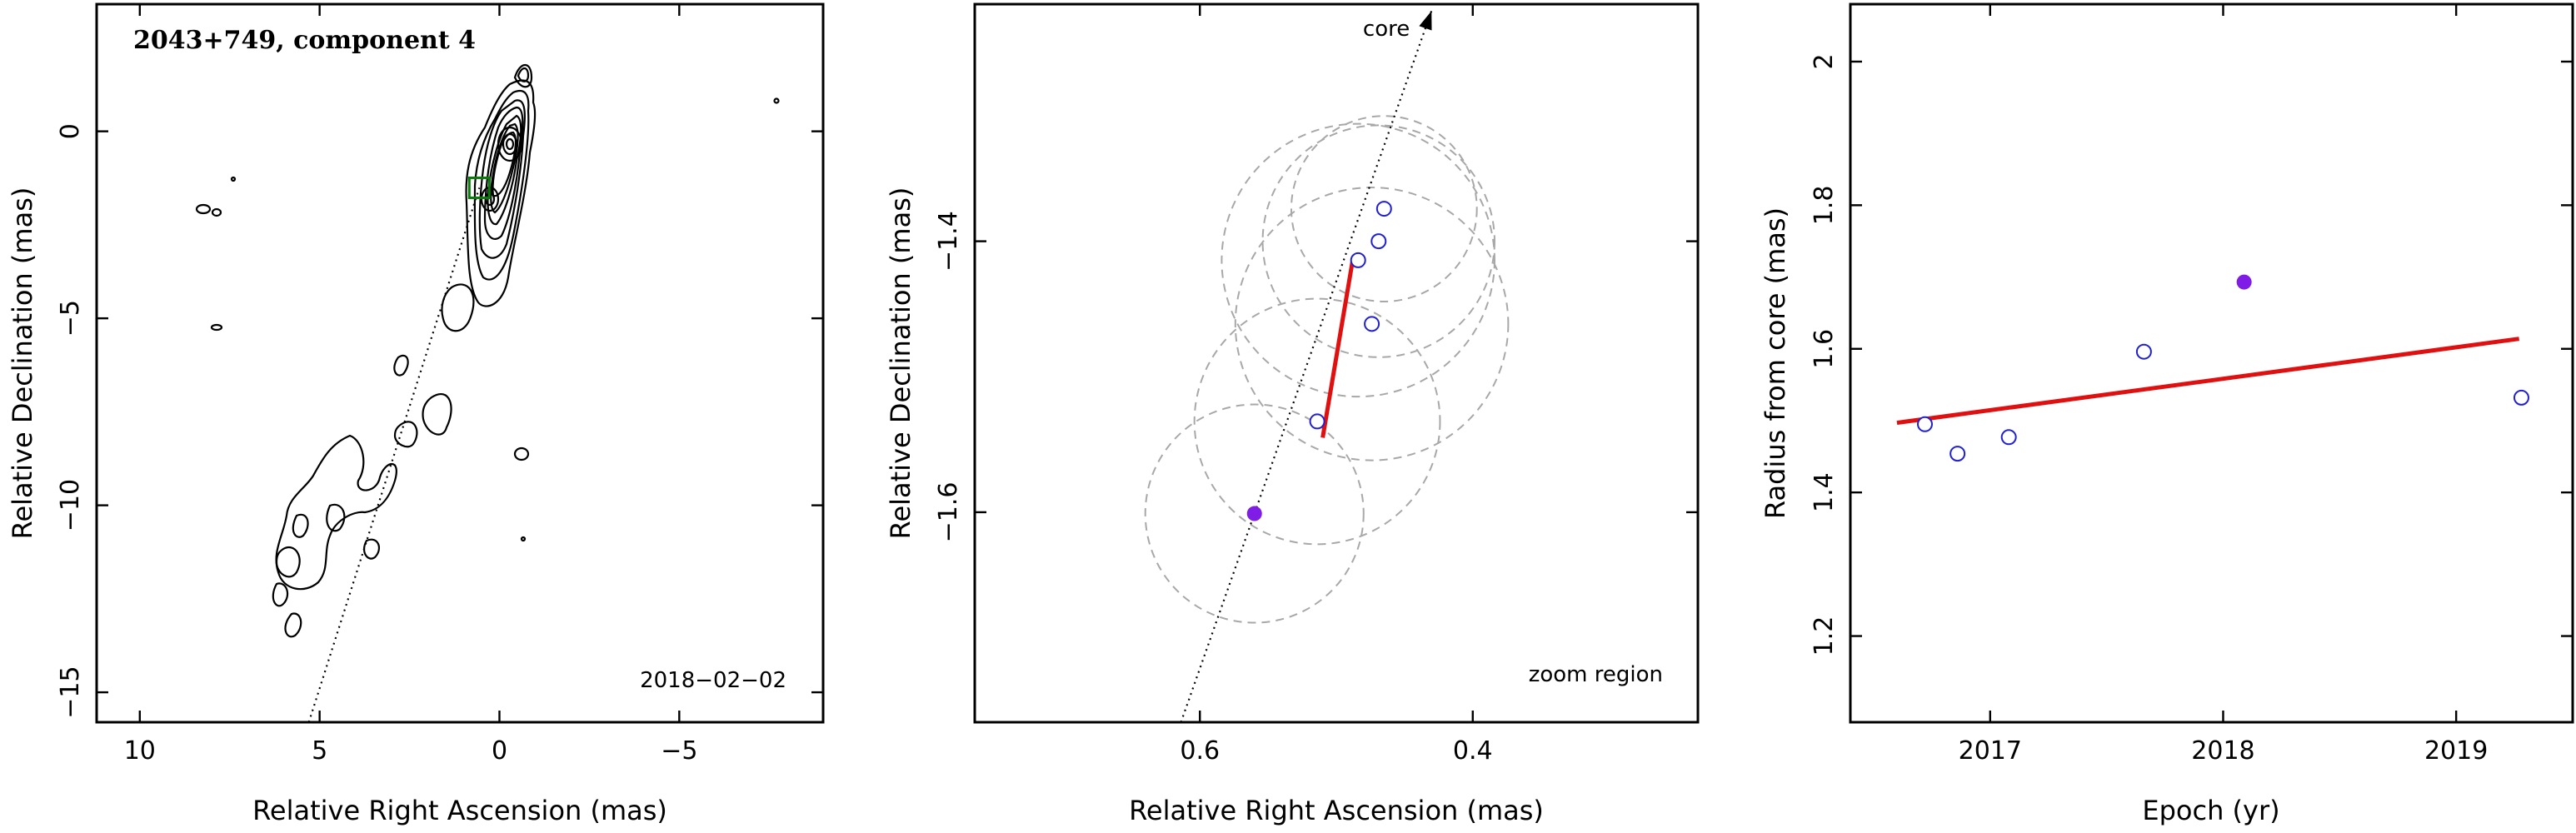 Image resolution: width=2576 pixels, height=833 pixels. I want to click on panel-2-y-label: Relative Declination (mas), so click(900, 363).